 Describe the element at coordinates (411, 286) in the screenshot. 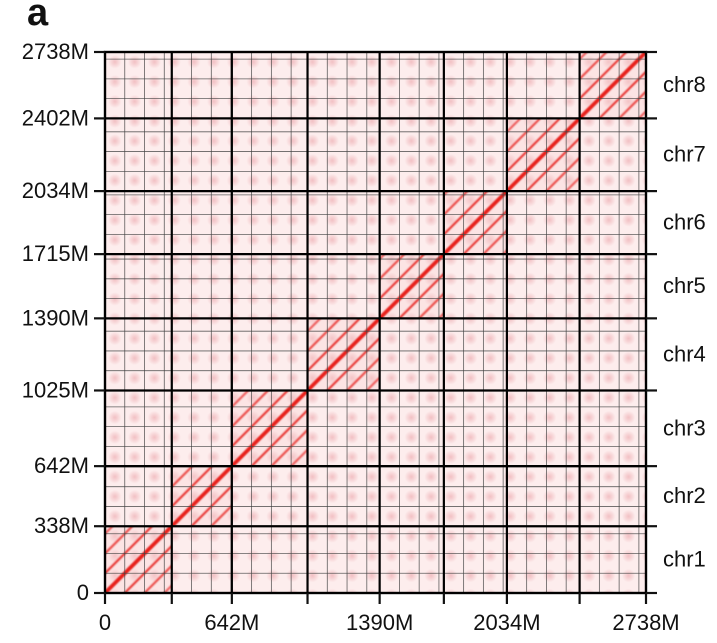

I see `chr-block-chr5` at that location.